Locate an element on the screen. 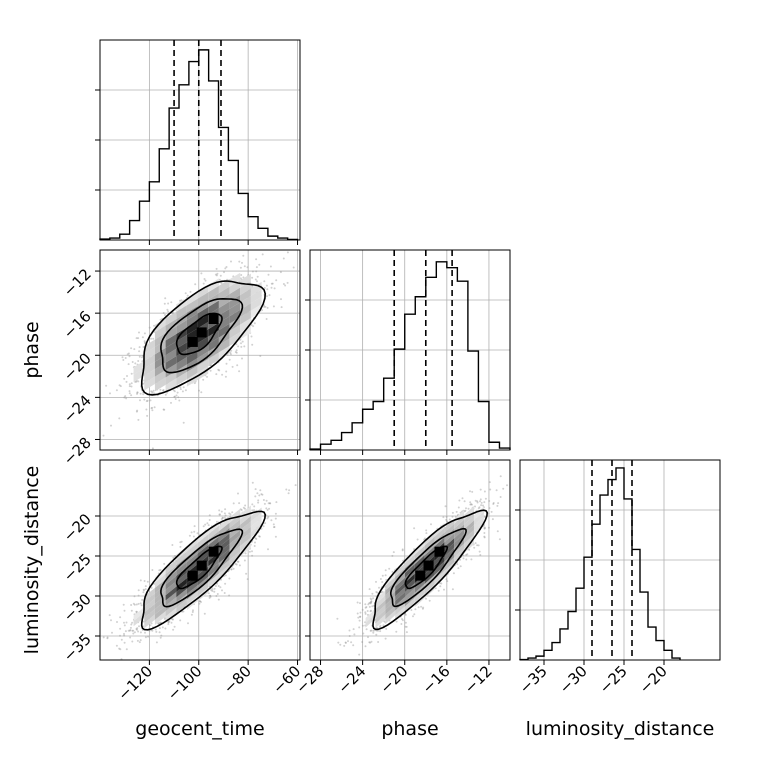 The image size is (760, 760). y-tick-label: −35 is located at coordinates (77, 647).